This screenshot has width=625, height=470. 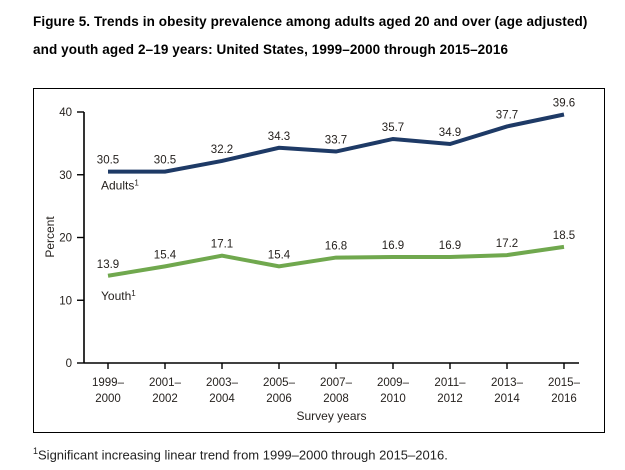 I want to click on y-tick-label: 40, so click(x=65, y=113).